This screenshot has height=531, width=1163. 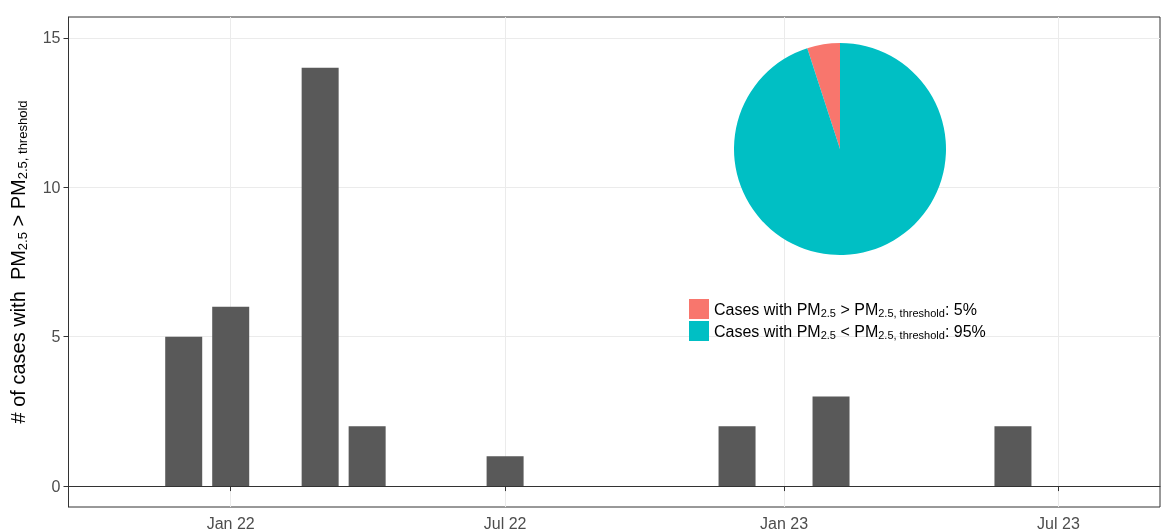 I want to click on y-tick-label: 5, so click(x=56, y=337).